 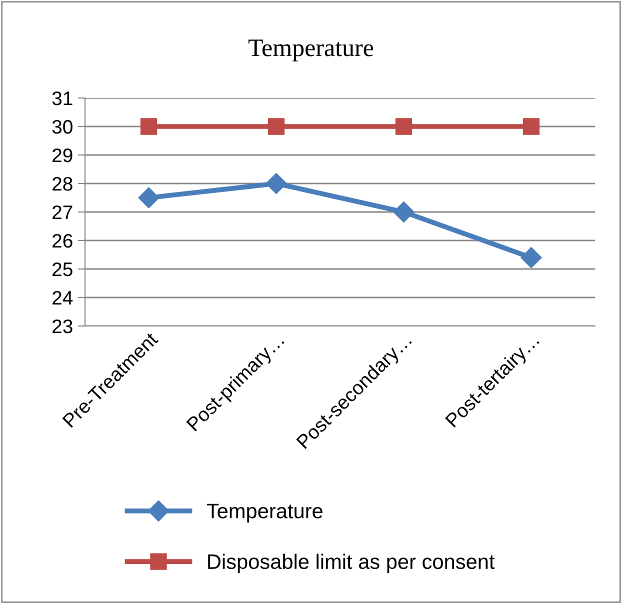 I want to click on chart-title: Temperature, so click(x=311, y=51).